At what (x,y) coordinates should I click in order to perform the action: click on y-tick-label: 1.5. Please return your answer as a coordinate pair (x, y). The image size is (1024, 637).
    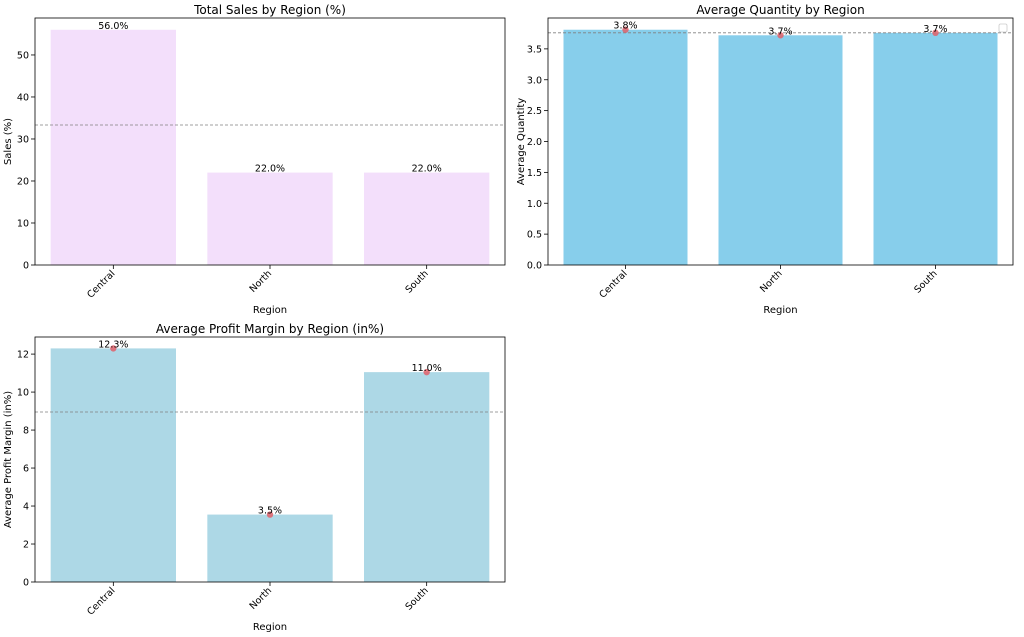
    Looking at the image, I should click on (534, 173).